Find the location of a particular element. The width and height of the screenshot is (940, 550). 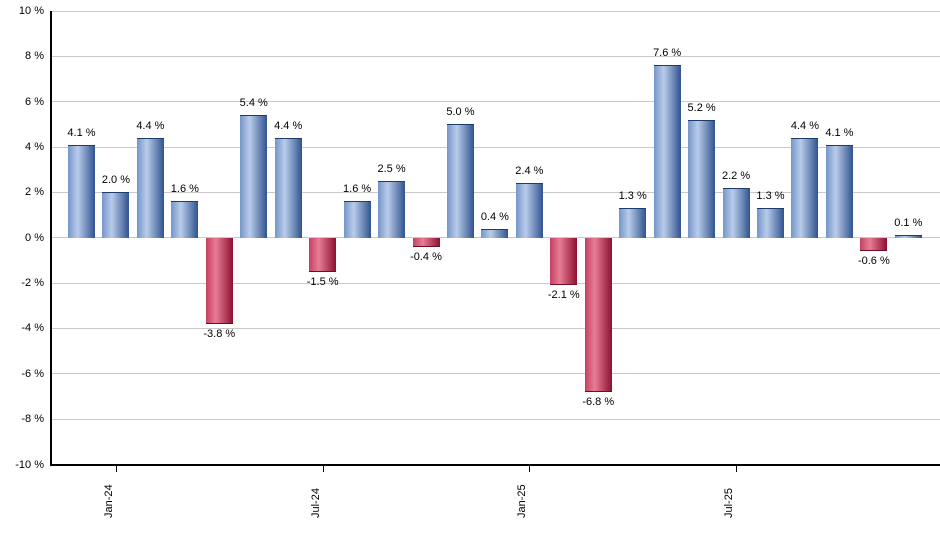

x-axis-label: Jul-25 is located at coordinates (729, 502).